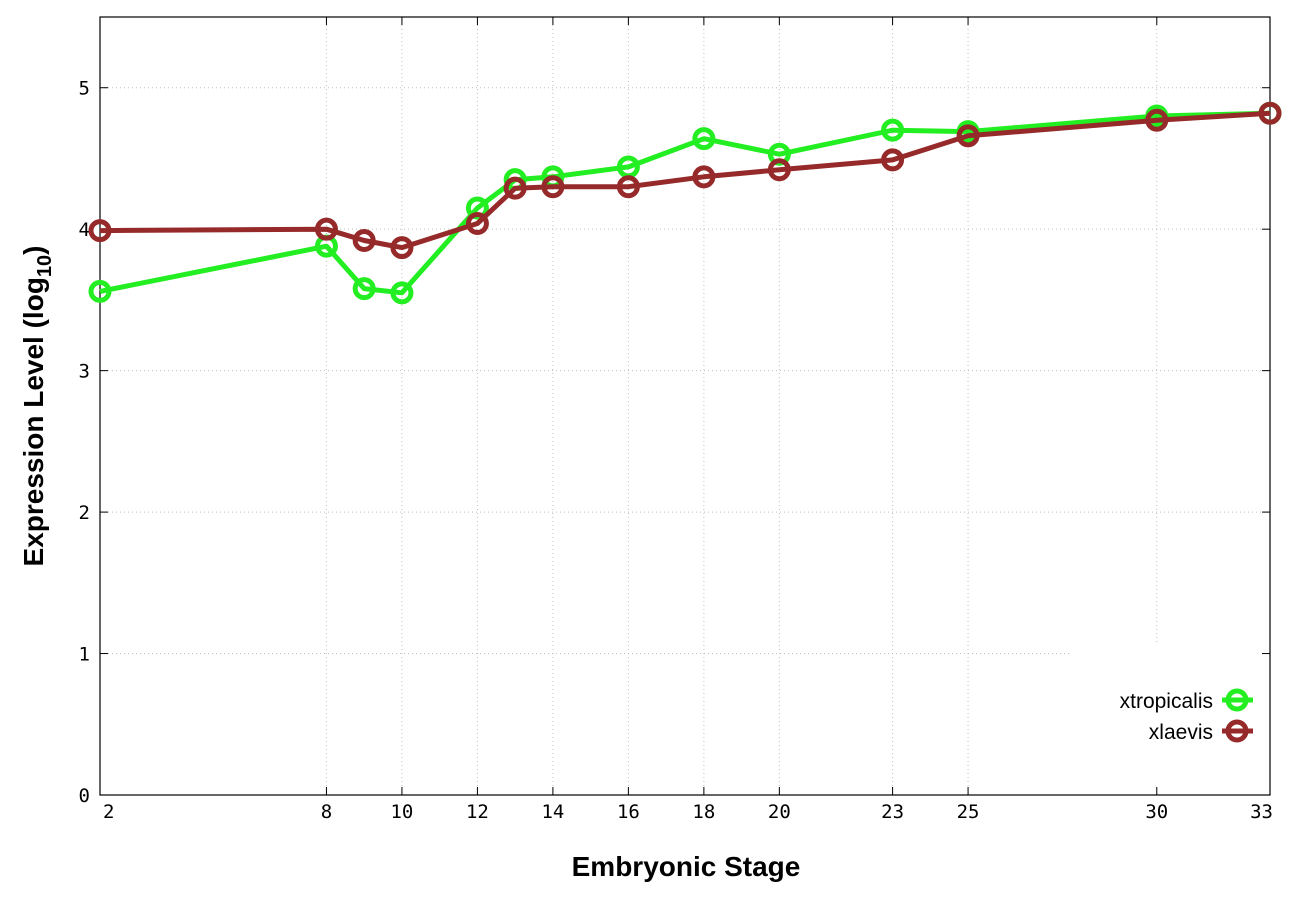 Image resolution: width=1296 pixels, height=907 pixels. I want to click on x-tick-label: 16, so click(628, 812).